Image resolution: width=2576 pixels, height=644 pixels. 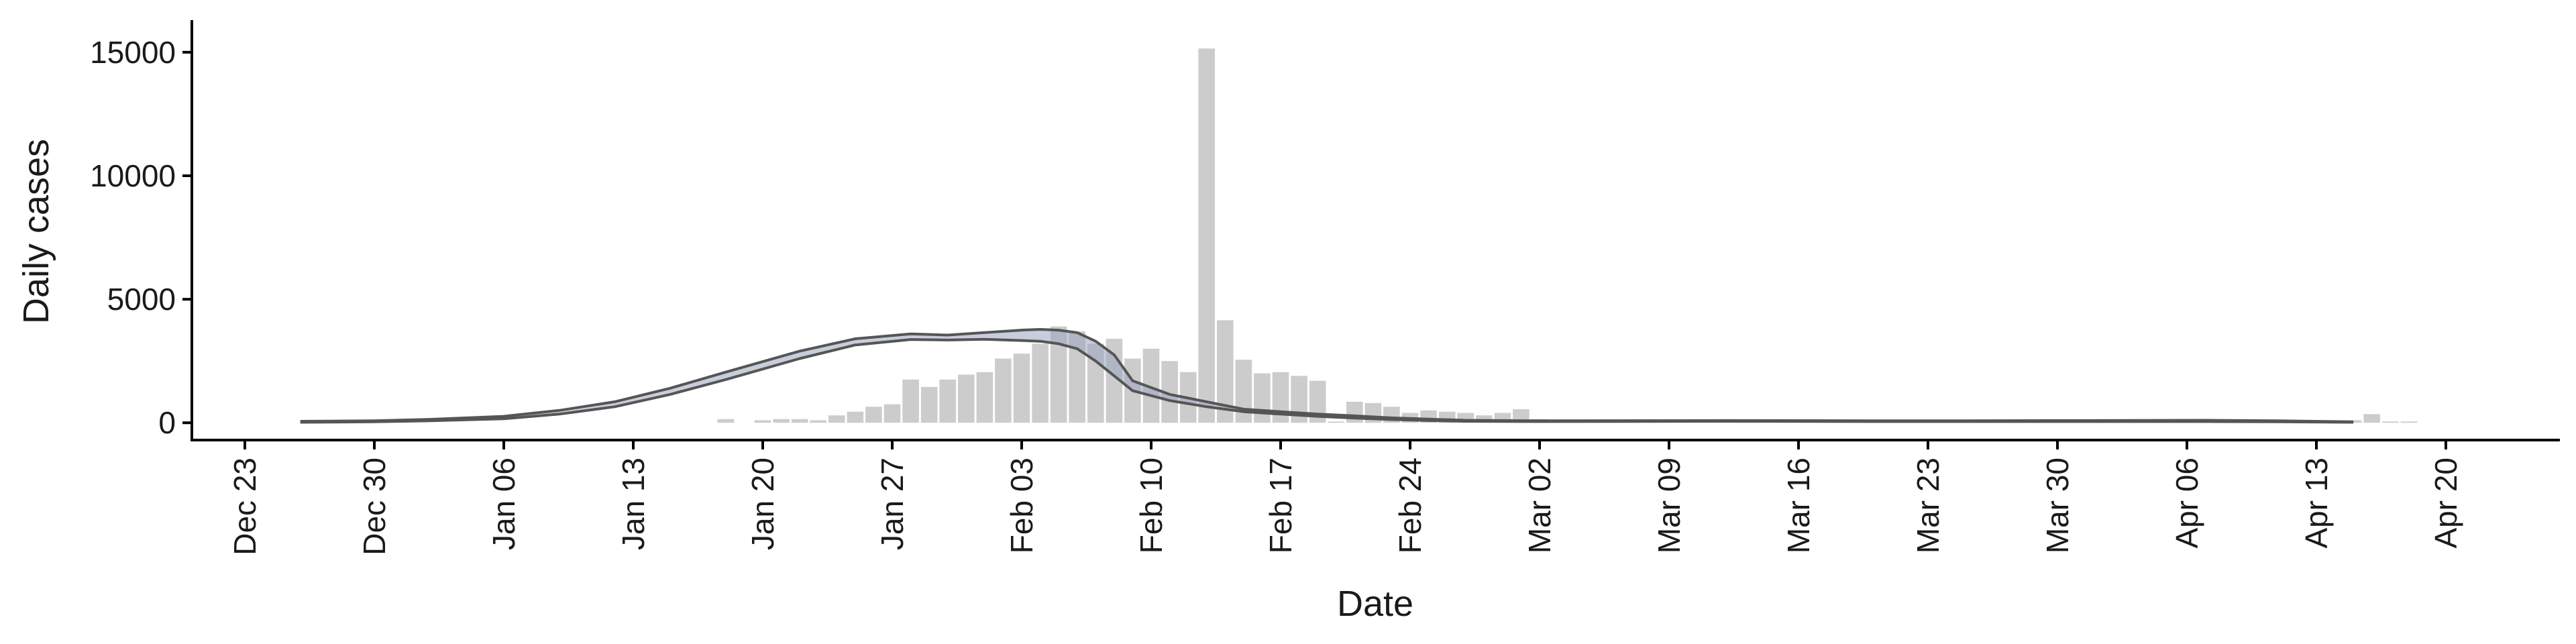 I want to click on y-axis-title: Daily cases, so click(x=36, y=231).